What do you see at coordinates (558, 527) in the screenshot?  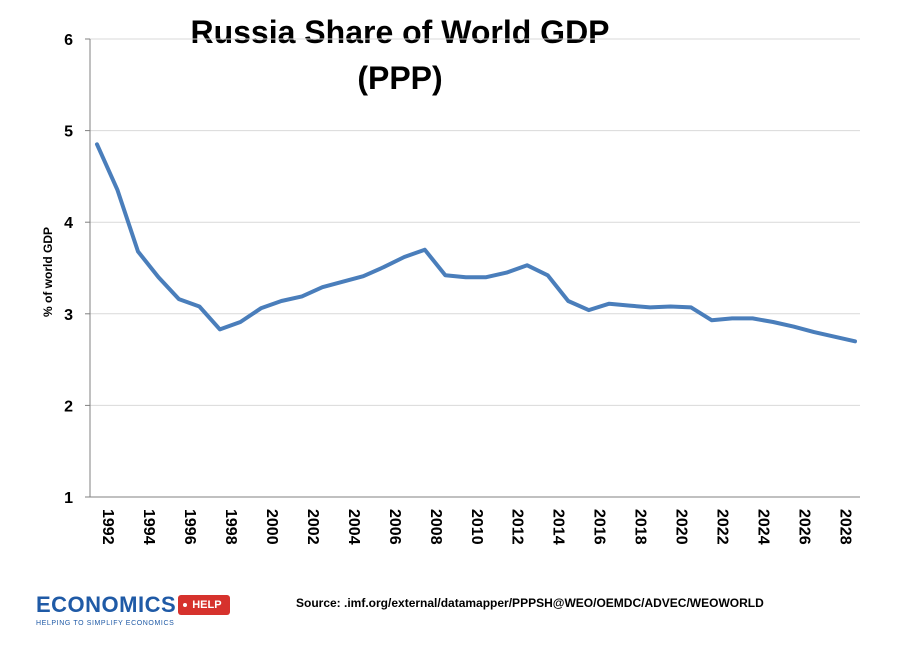 I see `x-tick-label: 2014` at bounding box center [558, 527].